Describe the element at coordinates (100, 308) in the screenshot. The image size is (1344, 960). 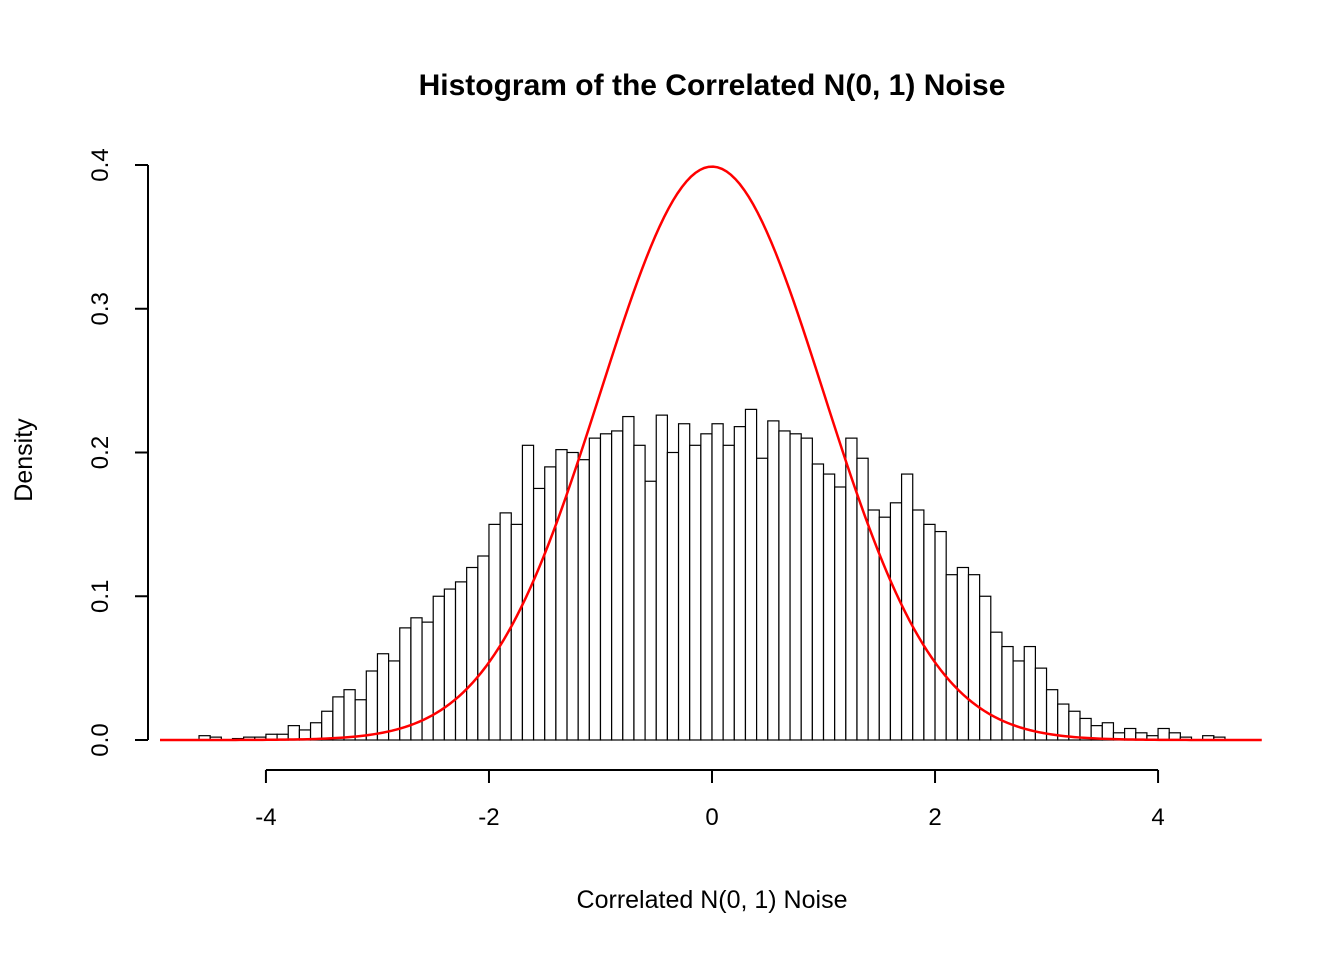
I see `y-tick-label: 0.3` at that location.